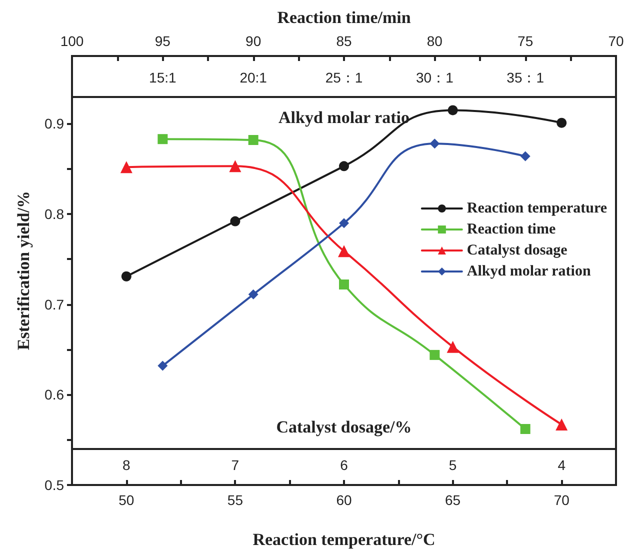  Describe the element at coordinates (537, 208) in the screenshot. I see `legend-label: Reaction temperature` at that location.